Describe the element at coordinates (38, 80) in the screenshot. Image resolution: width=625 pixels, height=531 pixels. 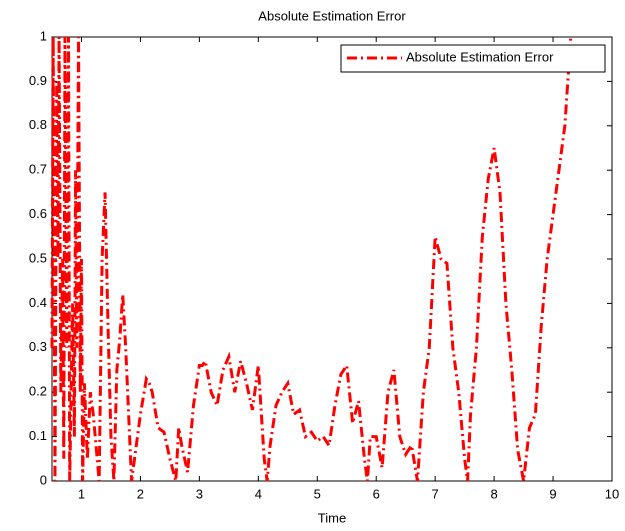
I see `y-tick-label: 0.9` at that location.